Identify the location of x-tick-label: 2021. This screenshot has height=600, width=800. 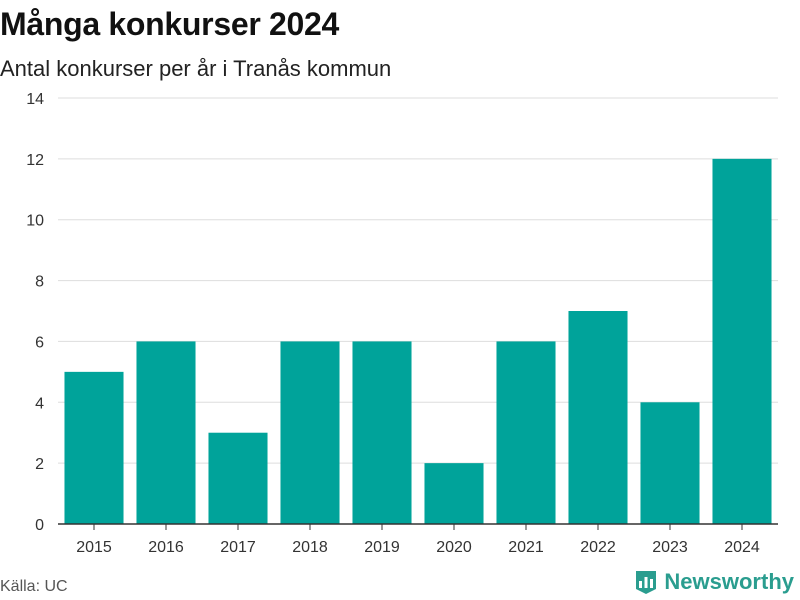
(526, 547).